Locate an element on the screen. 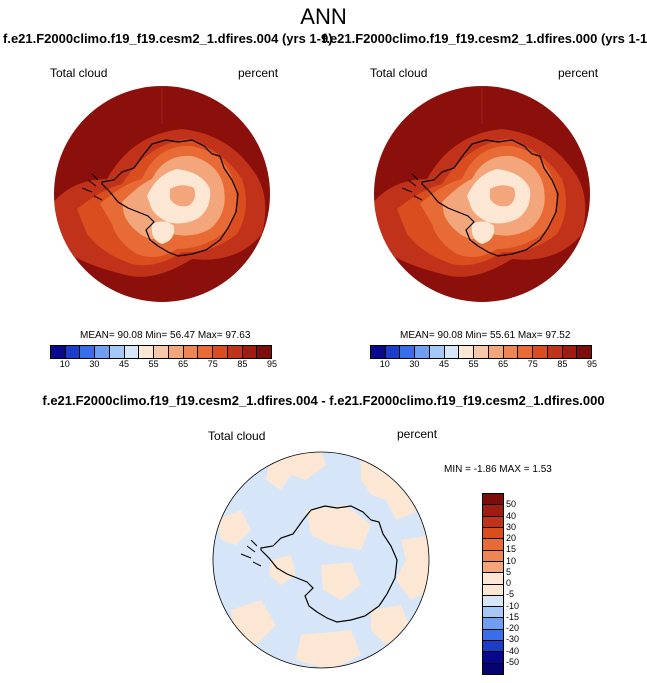  colorbar-tick-label: 40 is located at coordinates (511, 515).